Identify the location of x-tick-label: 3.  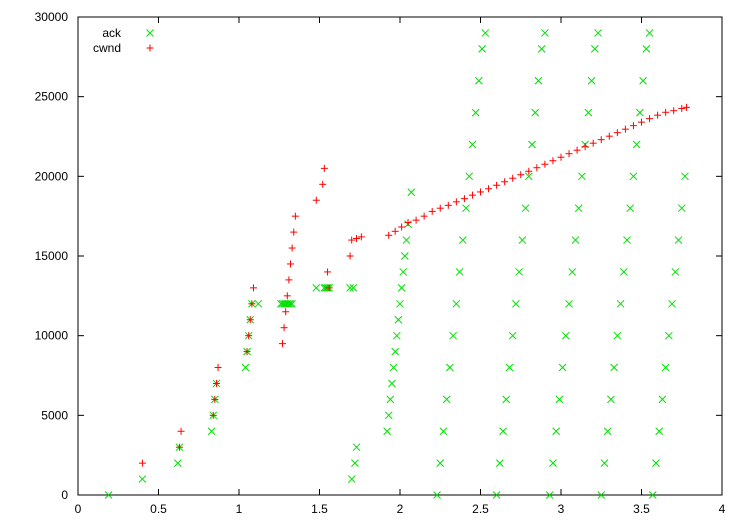
(561, 509).